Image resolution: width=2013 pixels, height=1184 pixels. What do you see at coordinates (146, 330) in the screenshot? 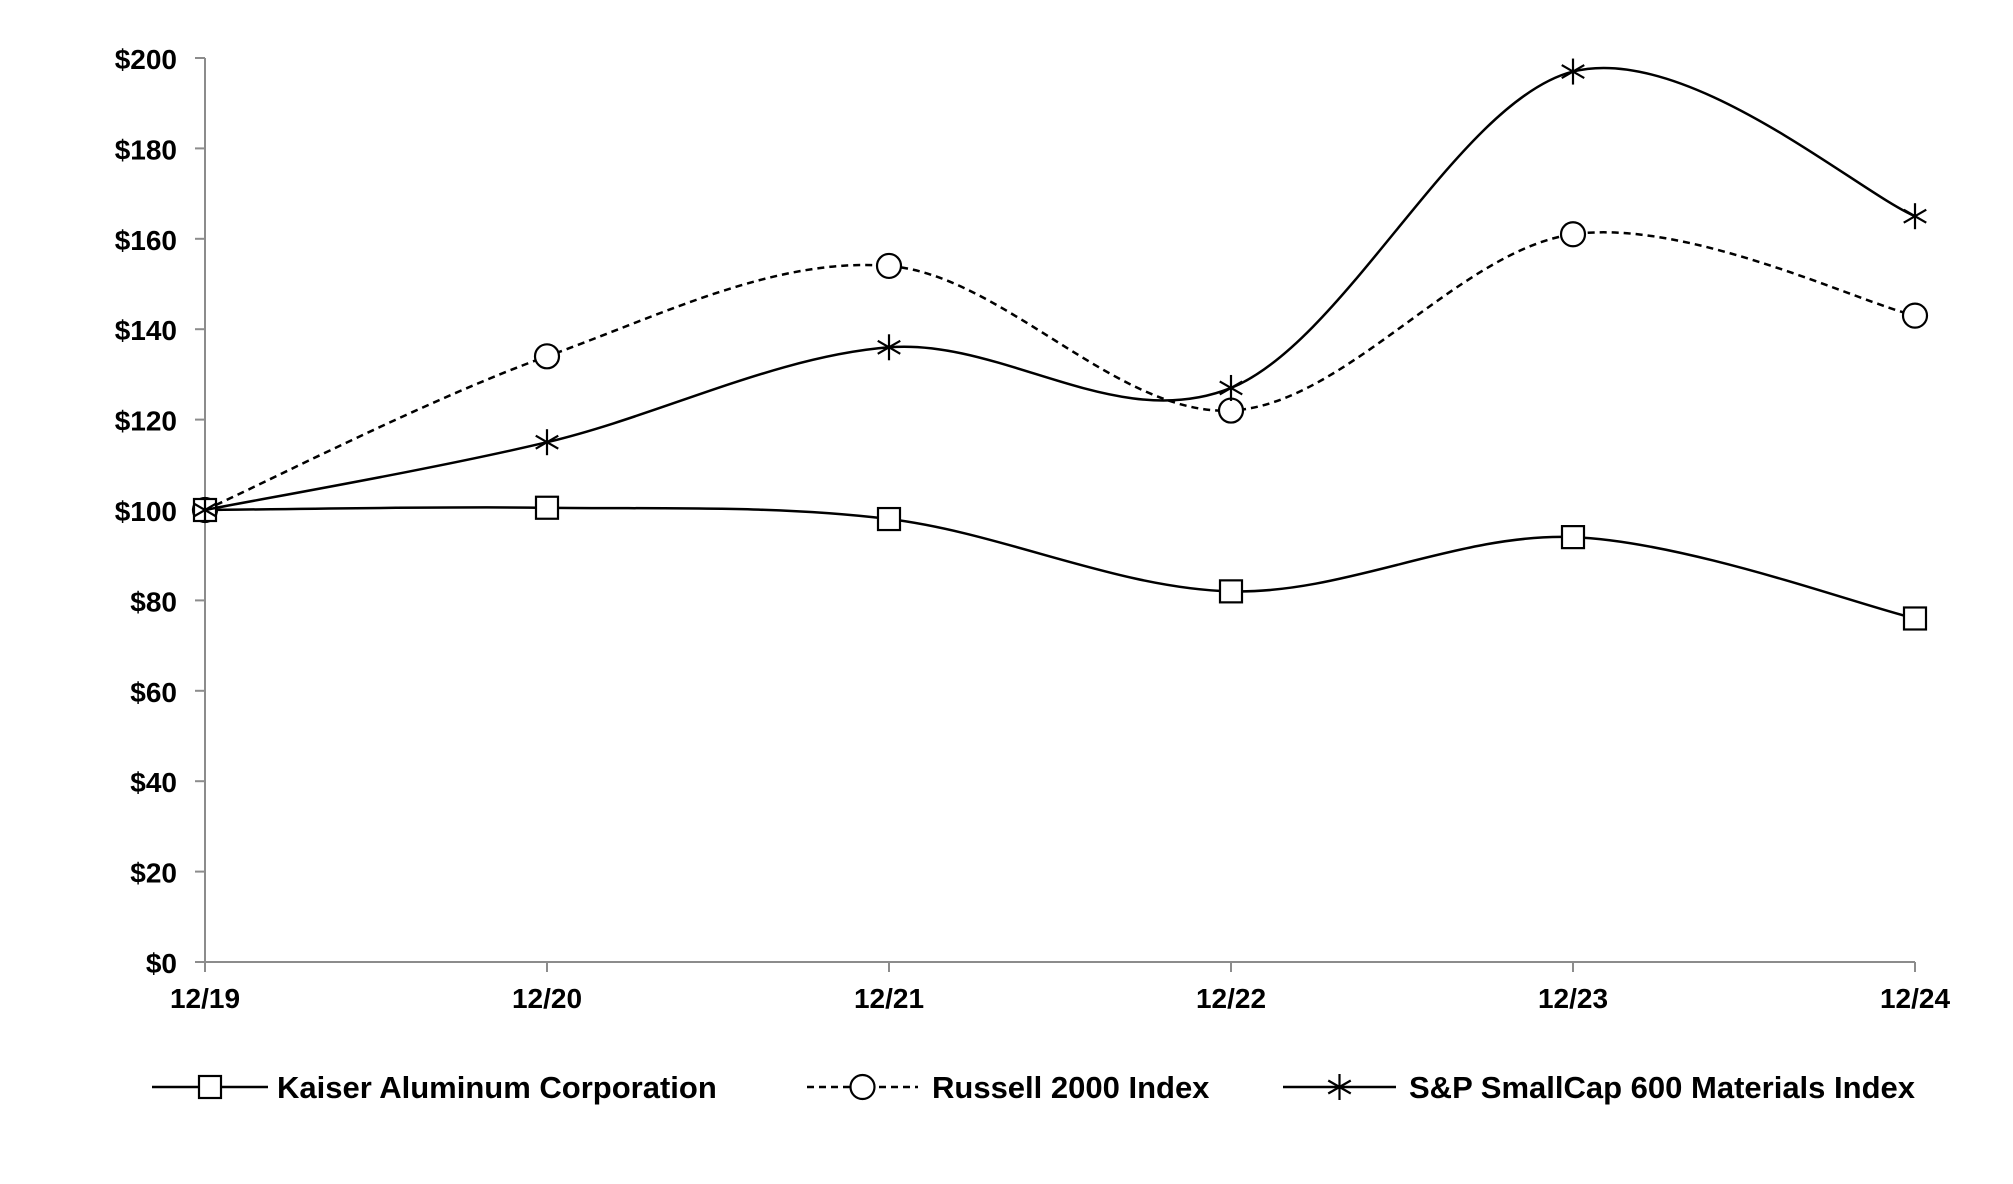
I see `y-tick-label: $140` at bounding box center [146, 330].